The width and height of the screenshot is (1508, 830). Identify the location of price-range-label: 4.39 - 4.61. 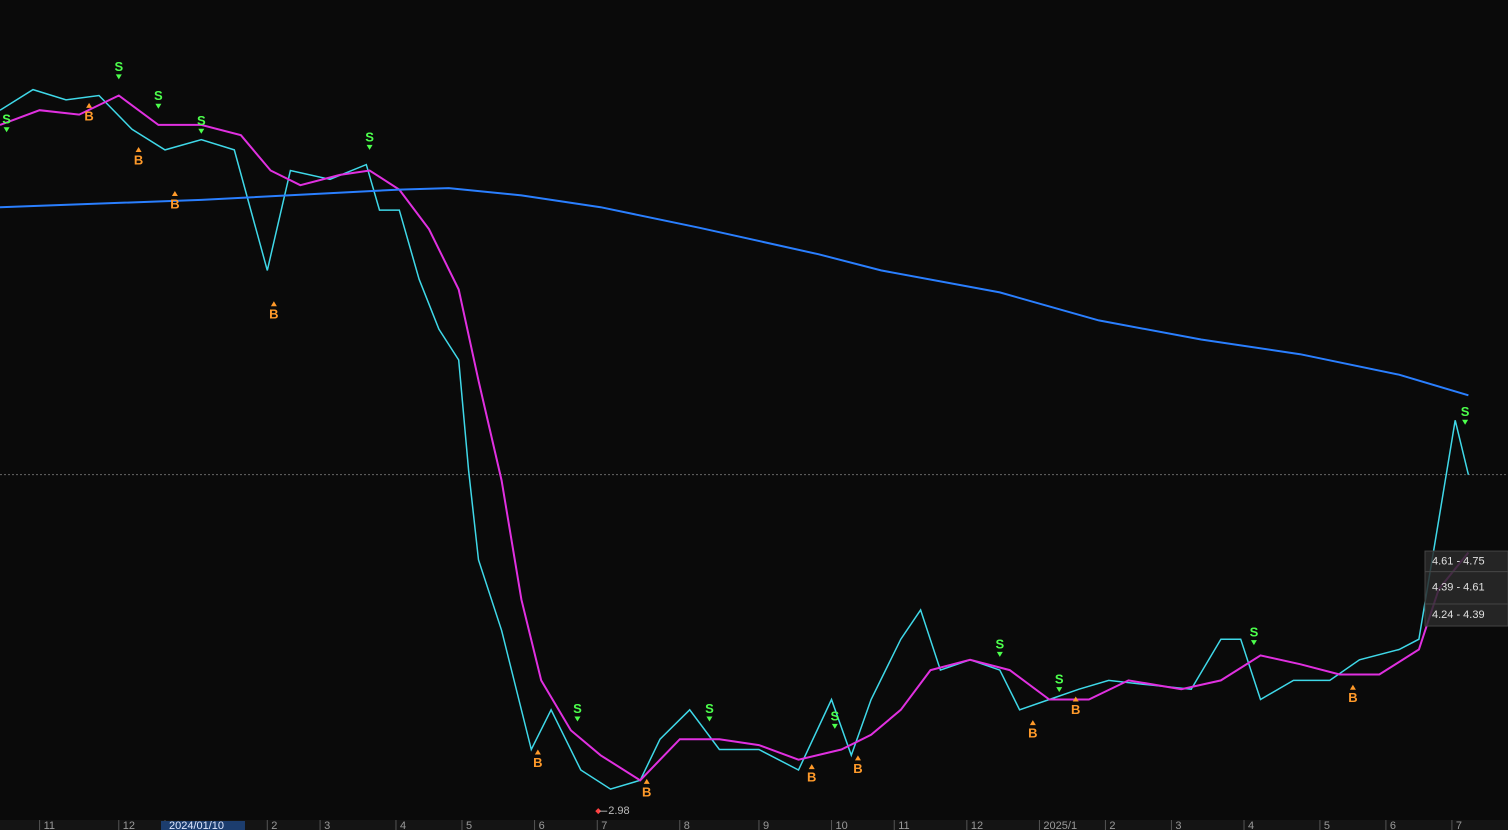
(1458, 588).